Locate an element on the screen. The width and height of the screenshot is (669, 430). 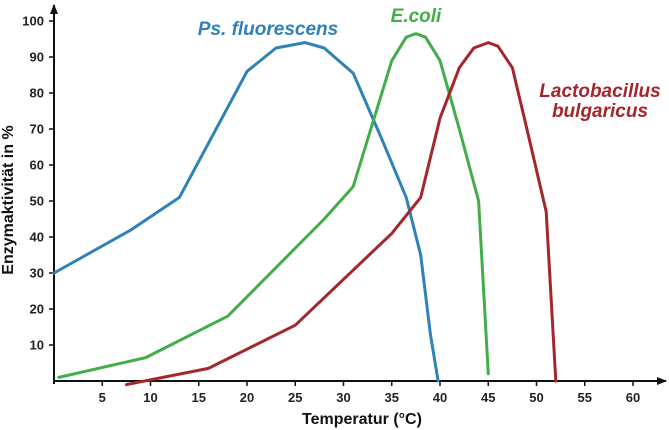
series-label-2: Lactobacillus bulgaricus is located at coordinates (599, 101).